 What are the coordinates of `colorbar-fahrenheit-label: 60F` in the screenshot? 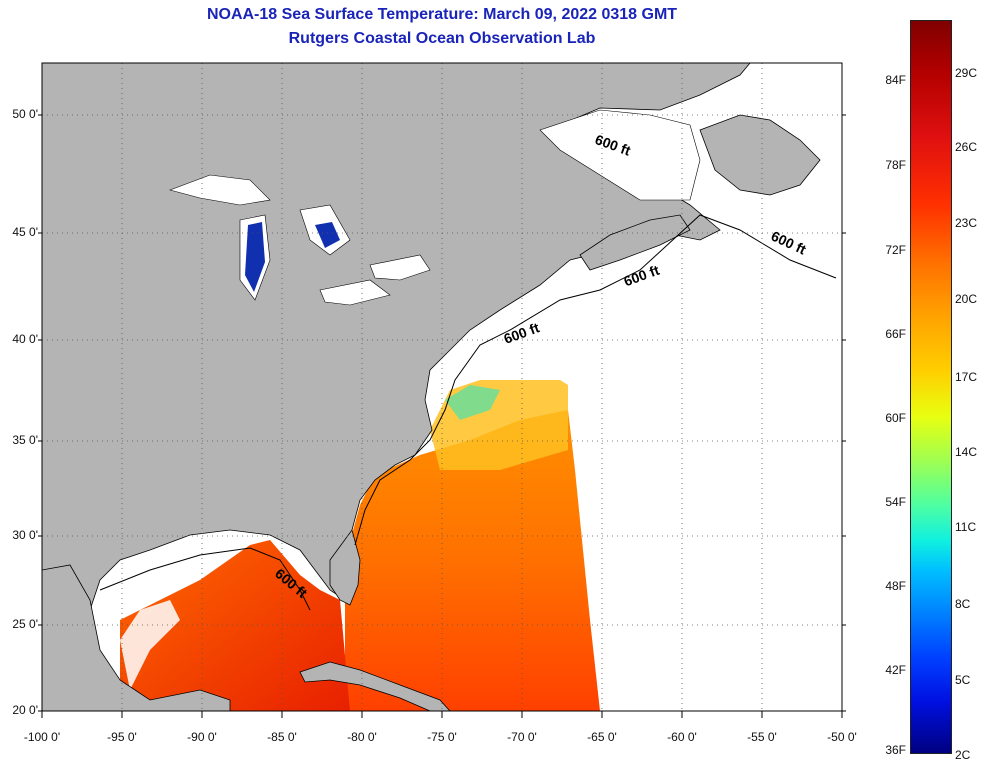 It's located at (895, 418).